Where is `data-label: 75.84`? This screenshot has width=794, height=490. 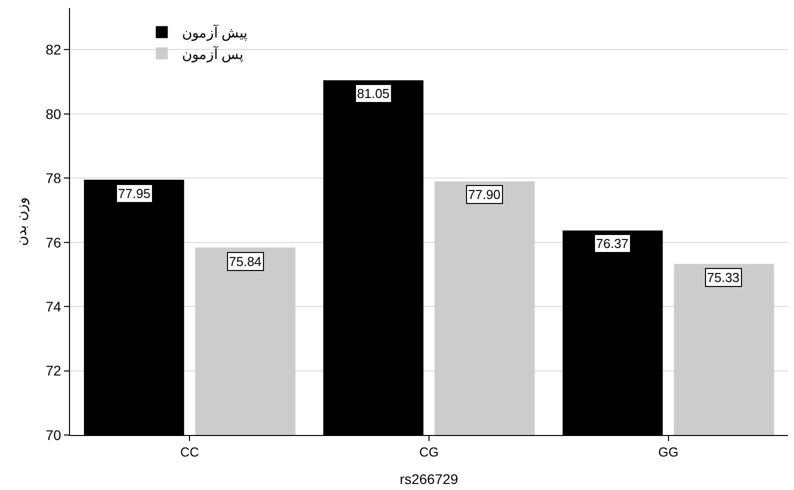 data-label: 75.84 is located at coordinates (245, 261).